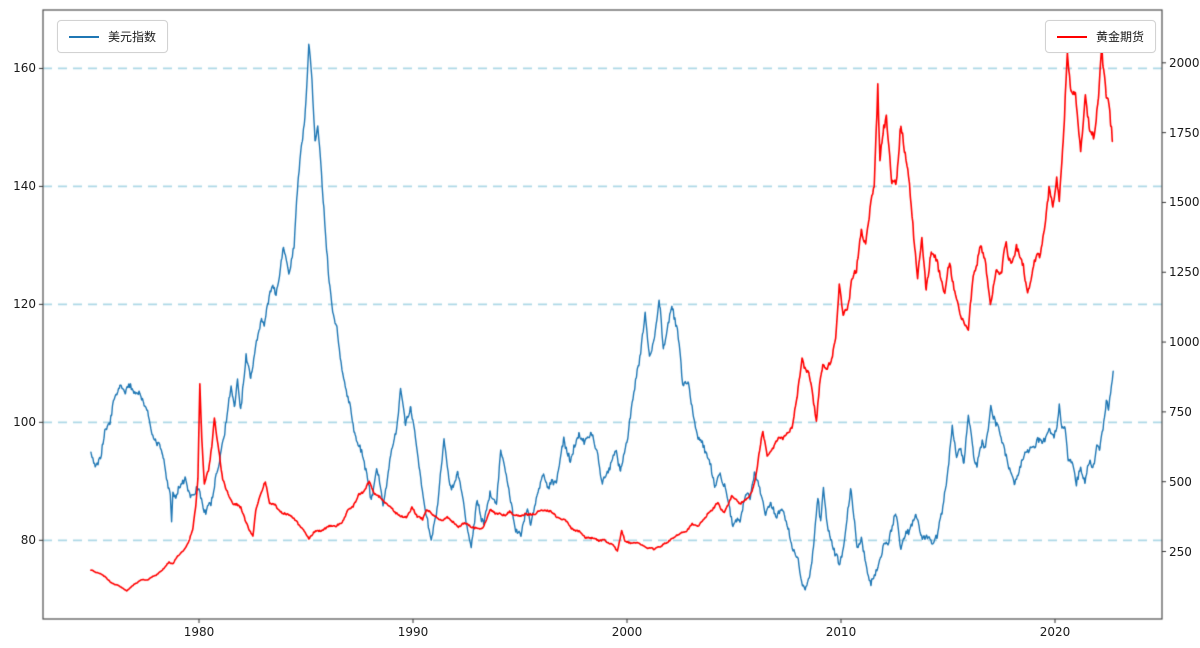  What do you see at coordinates (24, 186) in the screenshot?
I see `y-left-tick-label: 140` at bounding box center [24, 186].